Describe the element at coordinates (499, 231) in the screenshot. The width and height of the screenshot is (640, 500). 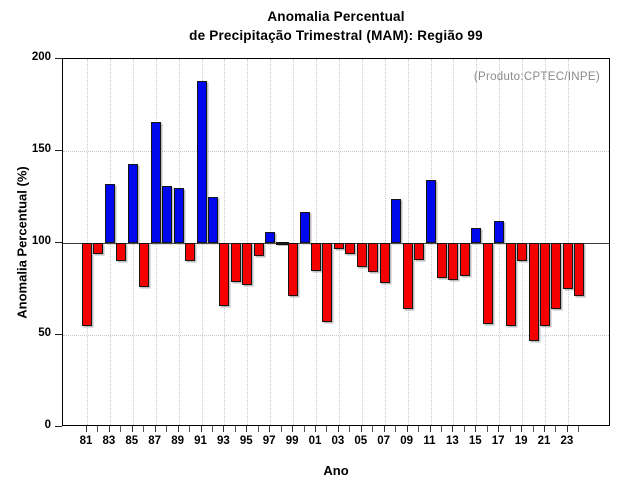
I see `bar-2017` at that location.